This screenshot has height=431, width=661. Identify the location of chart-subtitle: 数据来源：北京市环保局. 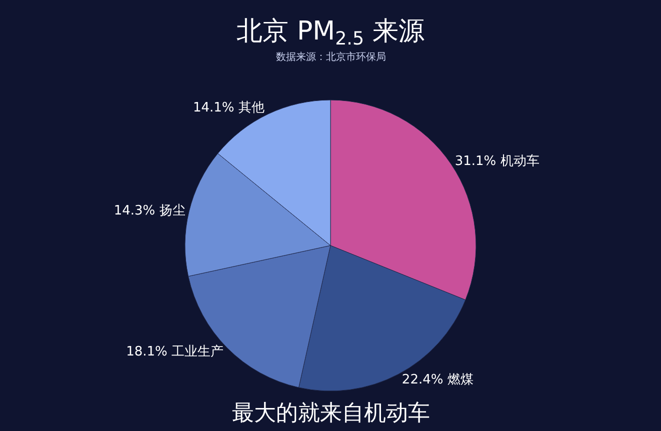
(331, 57).